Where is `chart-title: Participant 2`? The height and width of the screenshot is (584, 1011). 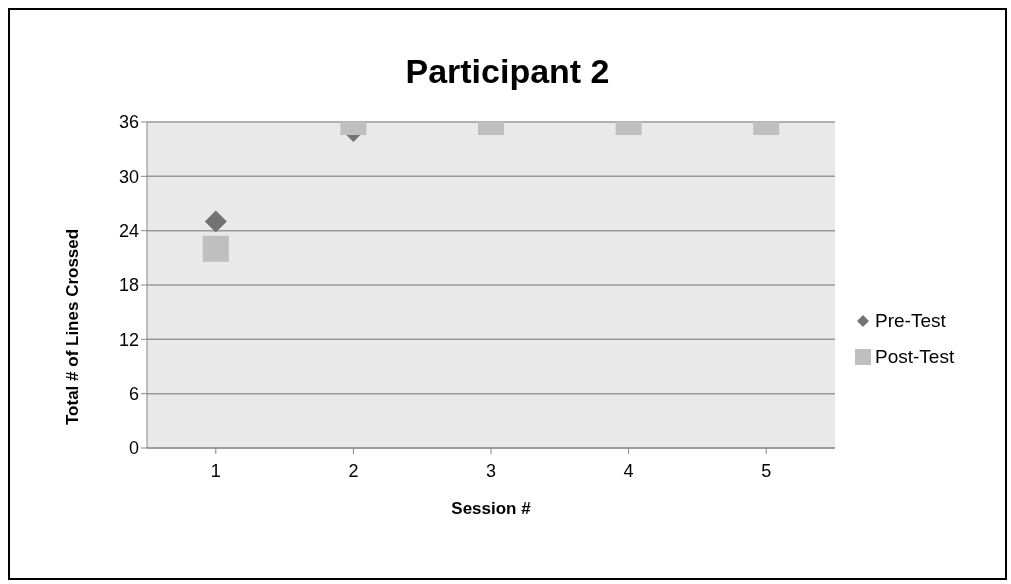 chart-title: Participant 2 is located at coordinates (507, 71).